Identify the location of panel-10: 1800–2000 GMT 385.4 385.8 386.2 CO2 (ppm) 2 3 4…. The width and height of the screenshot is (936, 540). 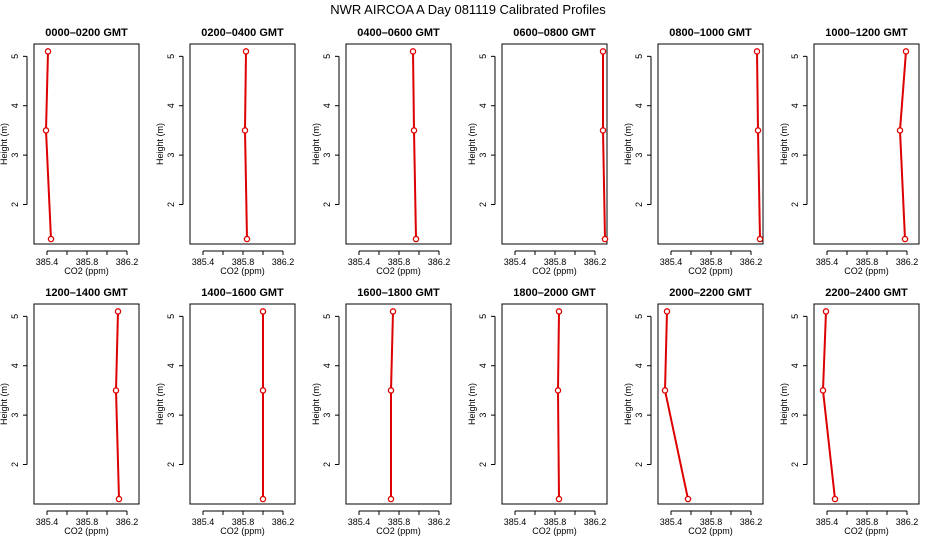
(537, 411).